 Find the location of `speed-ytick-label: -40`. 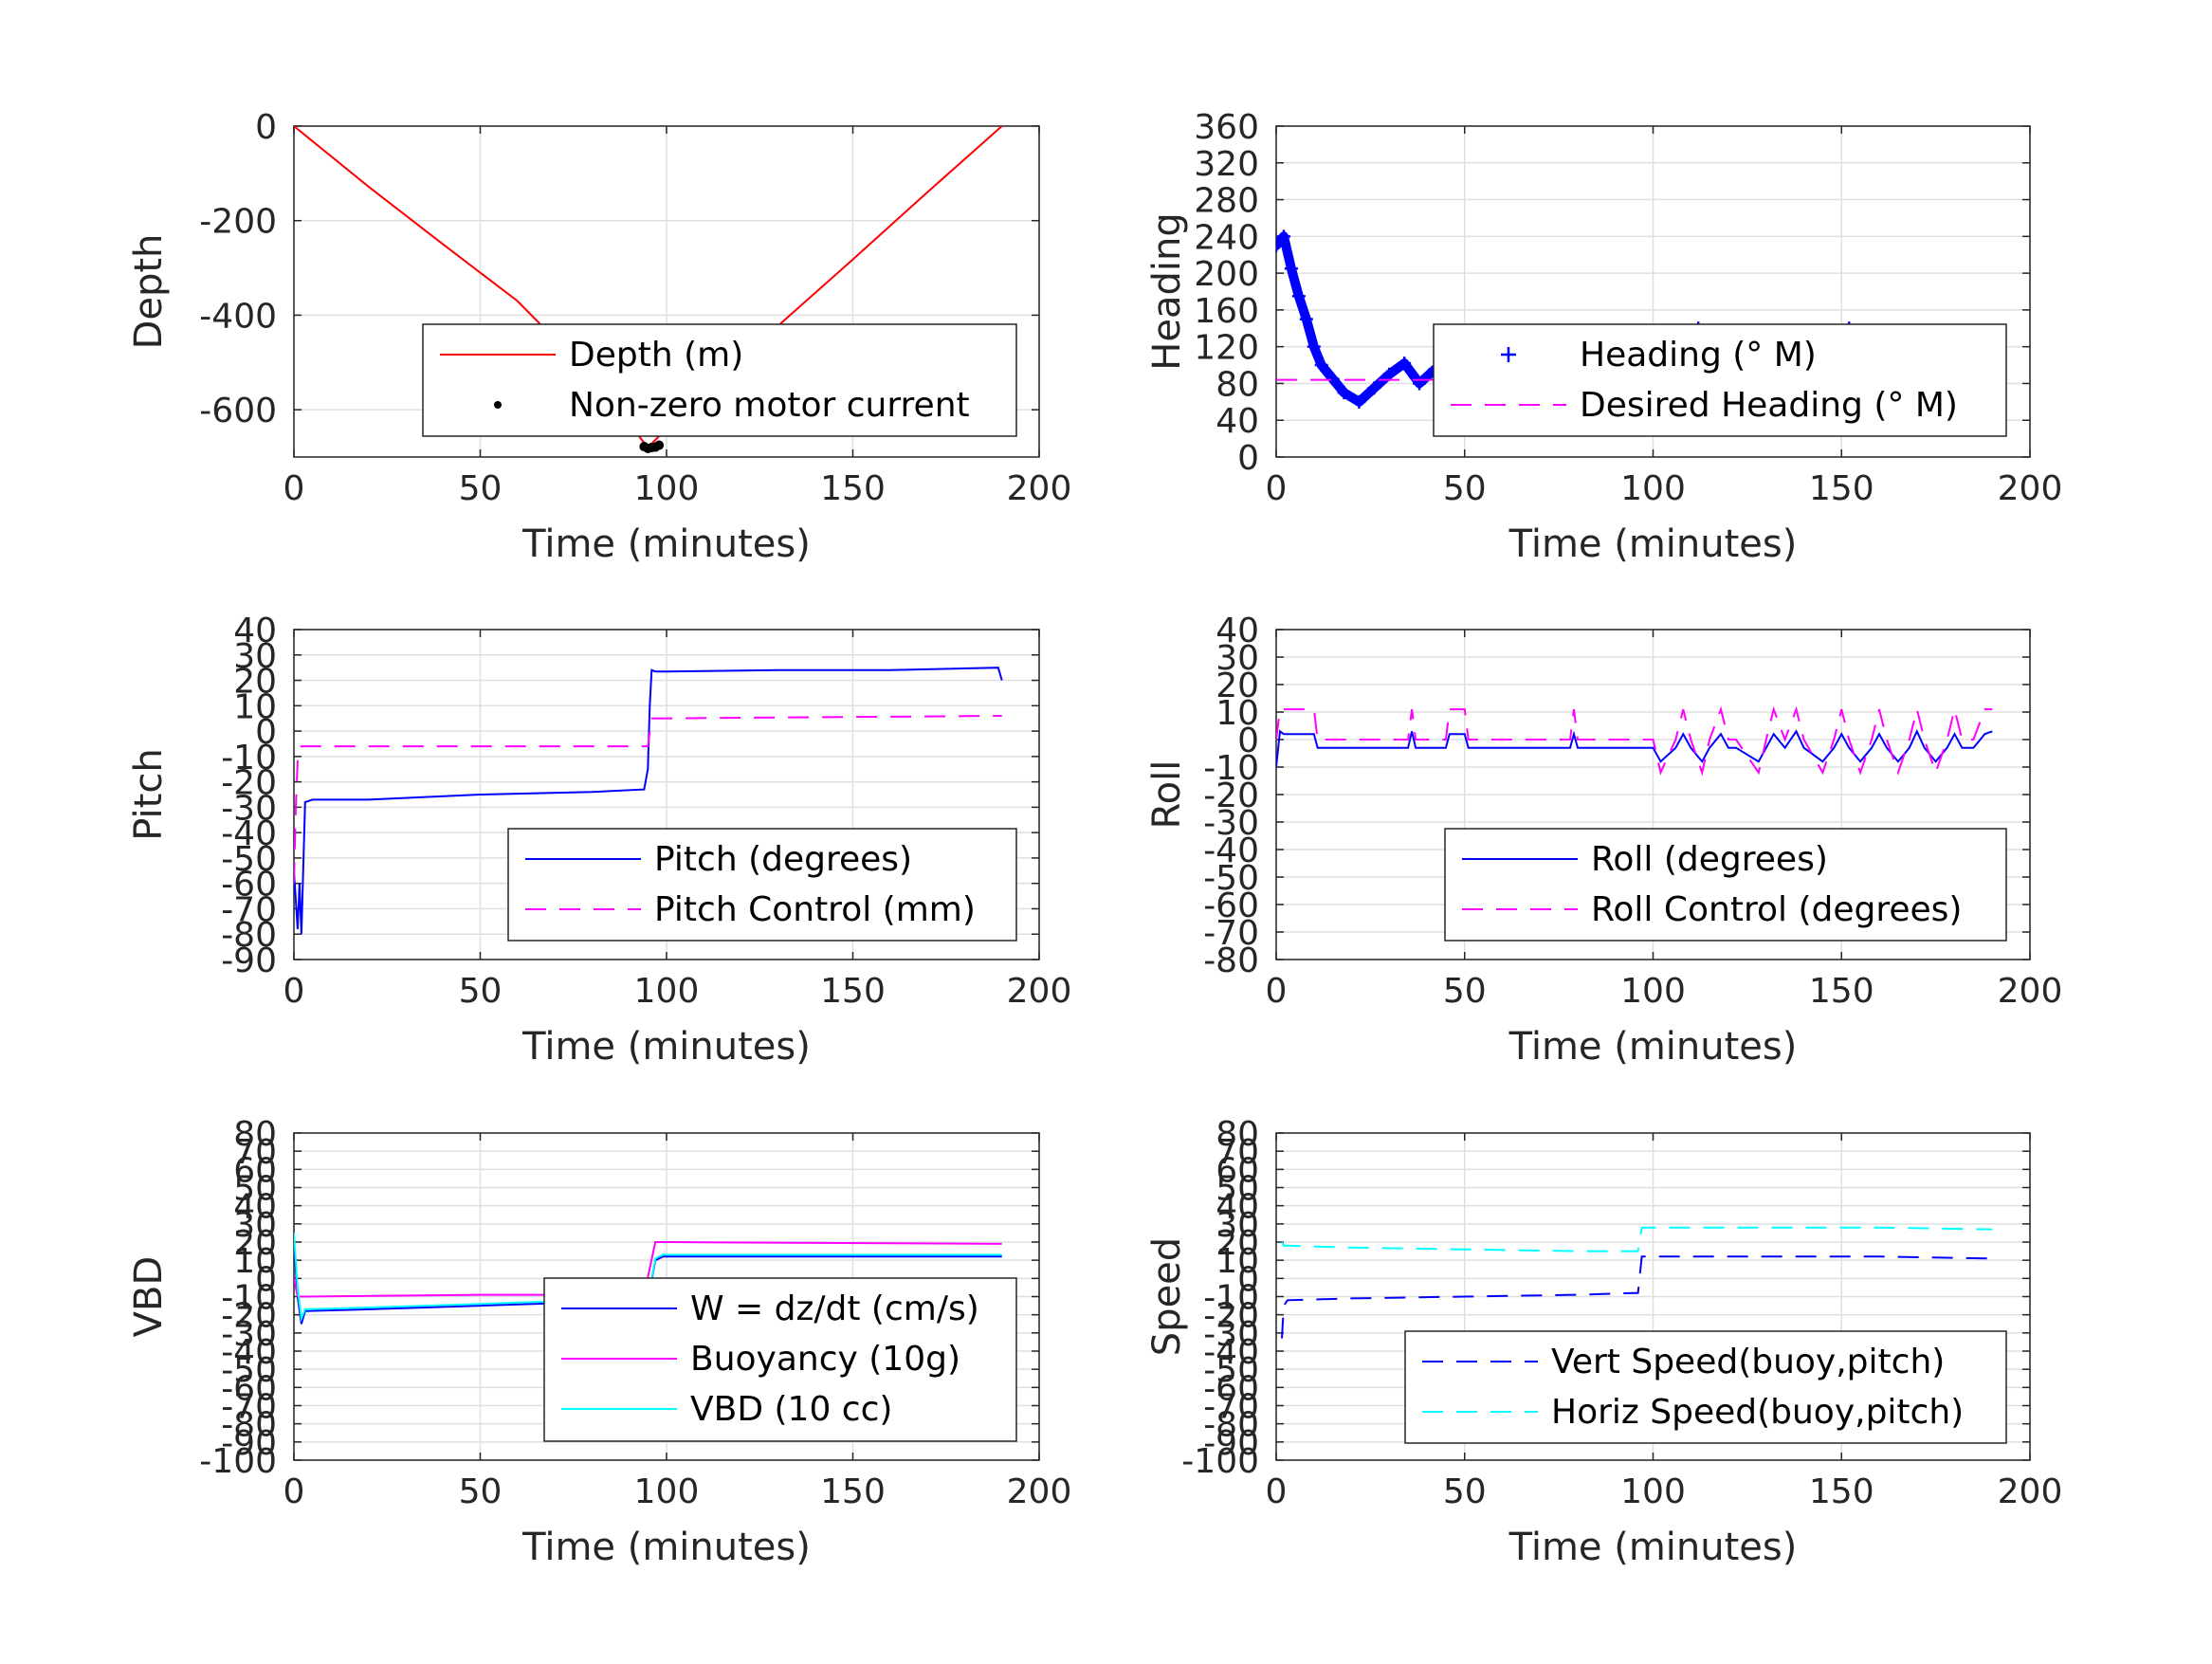

speed-ytick-label: -40 is located at coordinates (1231, 1352).